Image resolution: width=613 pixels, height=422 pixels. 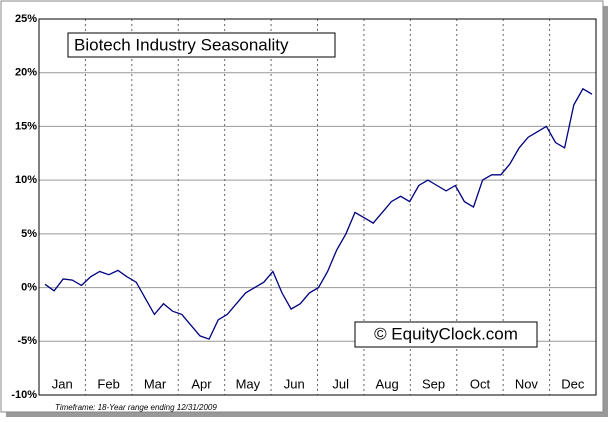 I want to click on x-tick-label: Nov, so click(x=527, y=383).